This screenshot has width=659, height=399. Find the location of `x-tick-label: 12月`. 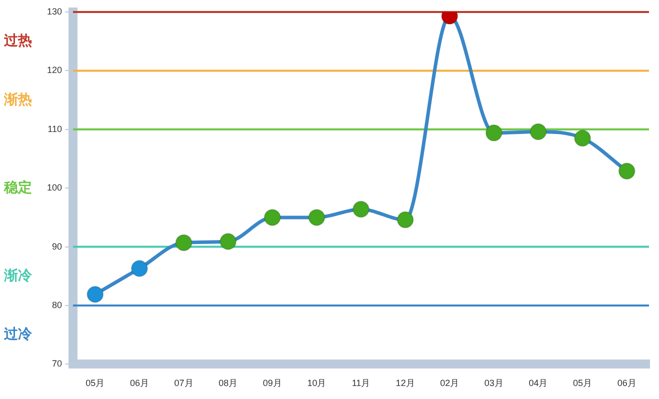

x-tick-label: 12月 is located at coordinates (405, 383).